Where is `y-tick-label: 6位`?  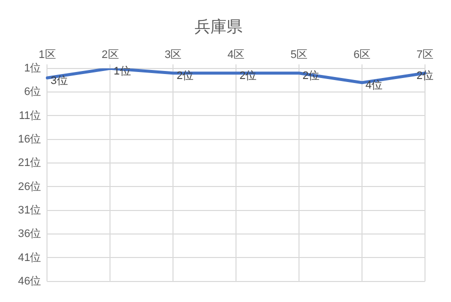 y-tick-label: 6位 is located at coordinates (33, 92).